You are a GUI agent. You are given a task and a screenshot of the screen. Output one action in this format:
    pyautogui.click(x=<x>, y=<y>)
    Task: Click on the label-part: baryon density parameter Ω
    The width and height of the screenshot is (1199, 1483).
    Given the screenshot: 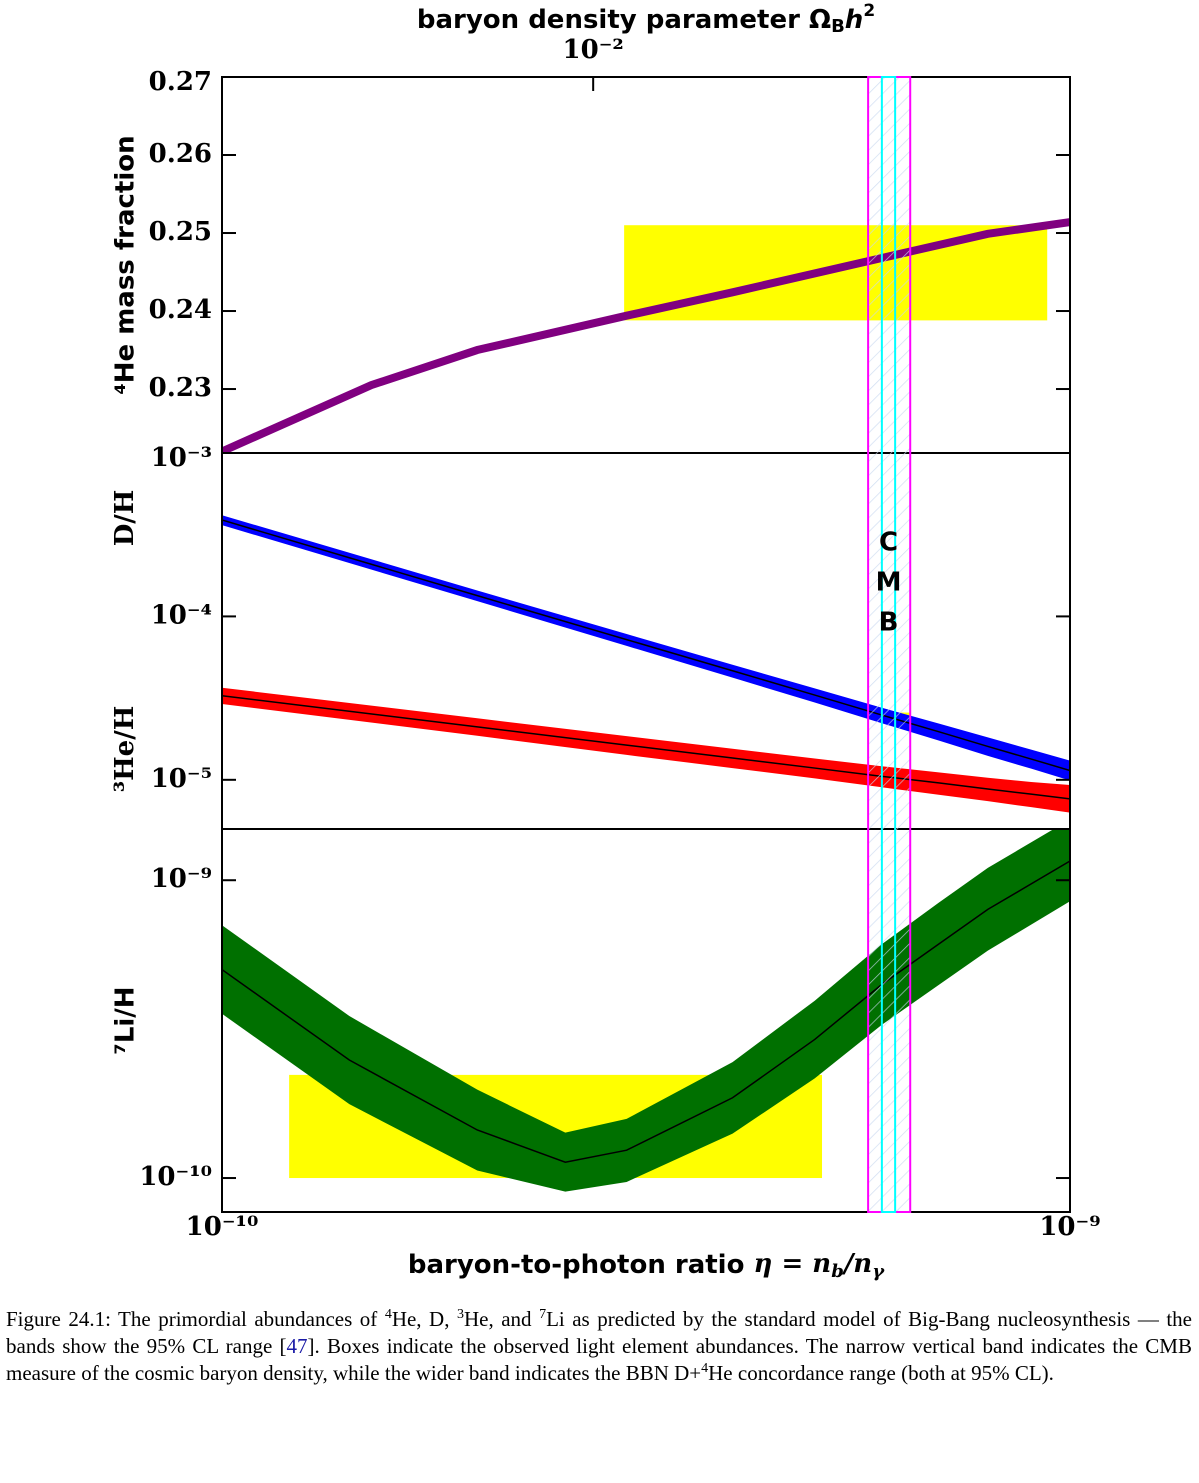 What is the action you would take?
    pyautogui.click(x=624, y=20)
    